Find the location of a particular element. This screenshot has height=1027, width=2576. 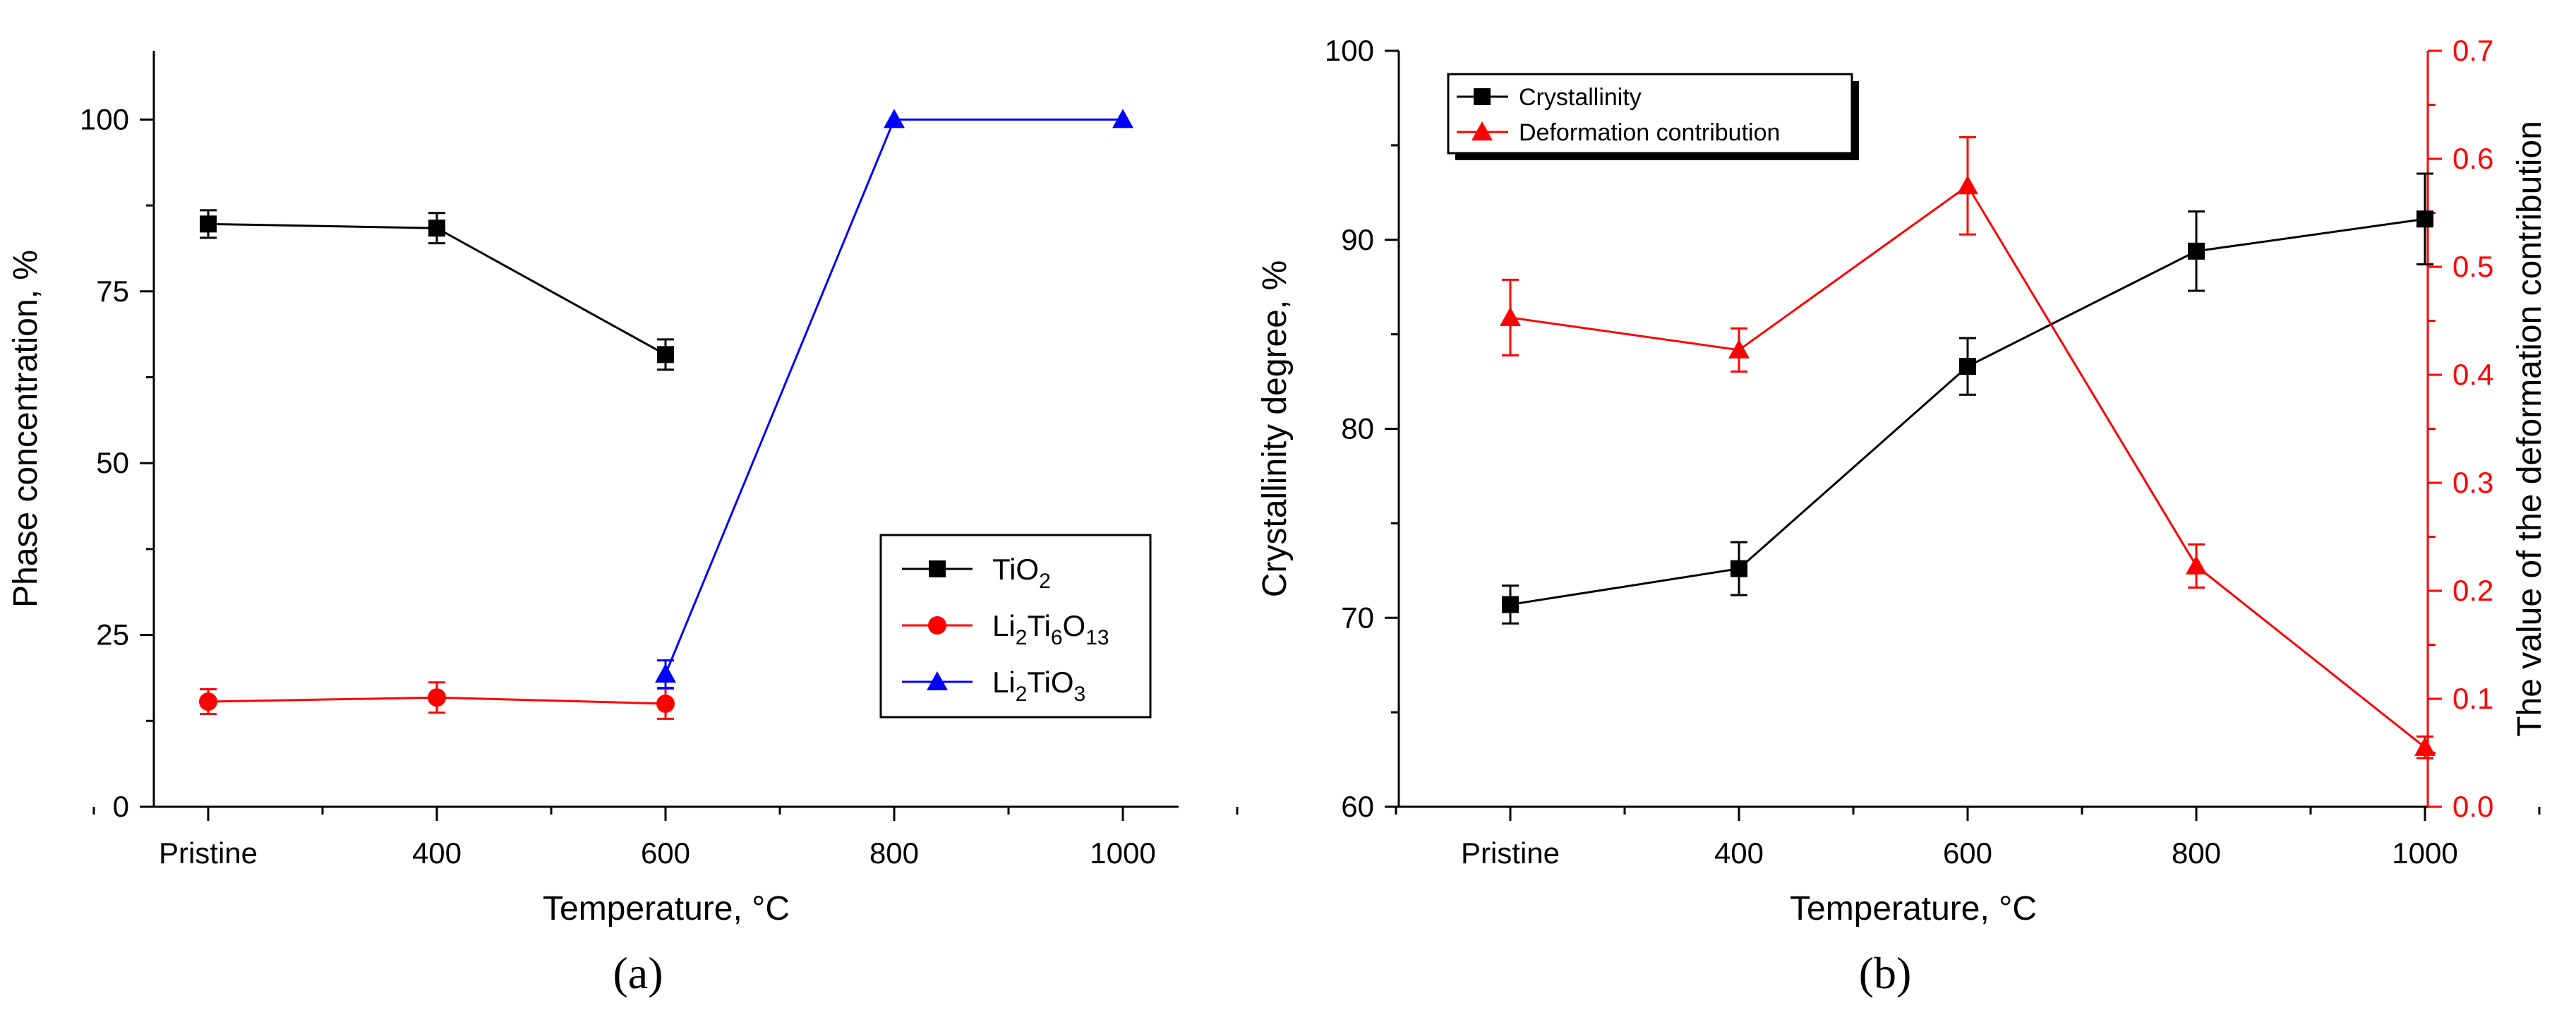

legend-label: Crystallinity is located at coordinates (1580, 98).